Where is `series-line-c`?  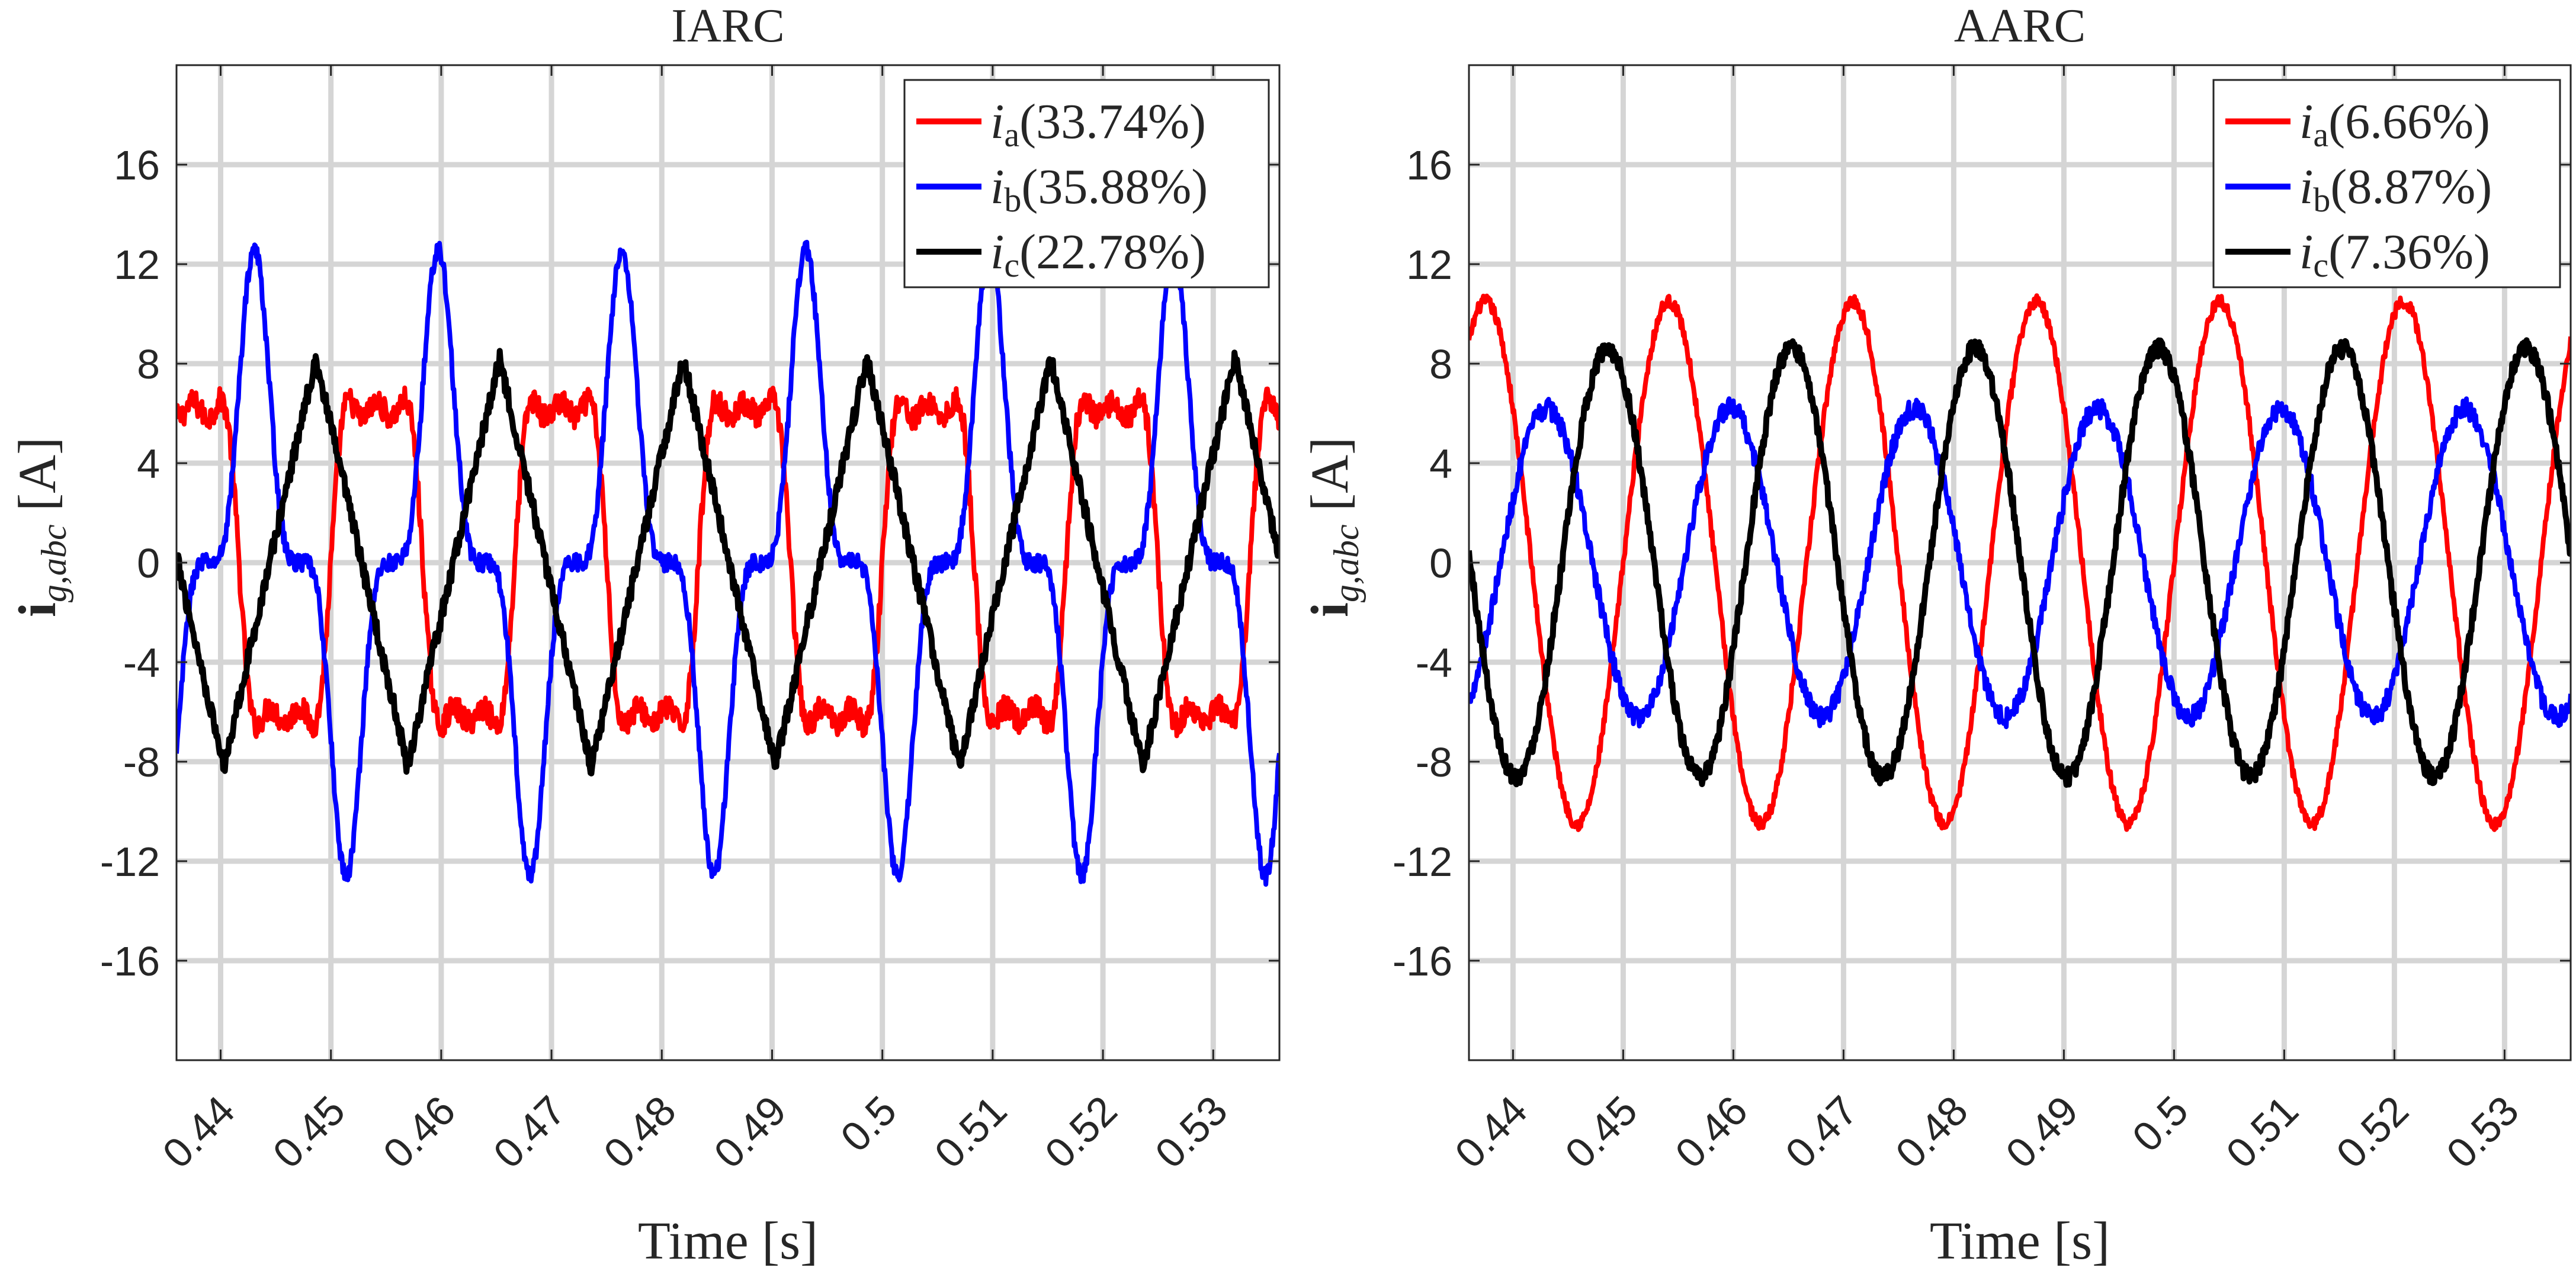
series-line-c is located at coordinates (728, 562).